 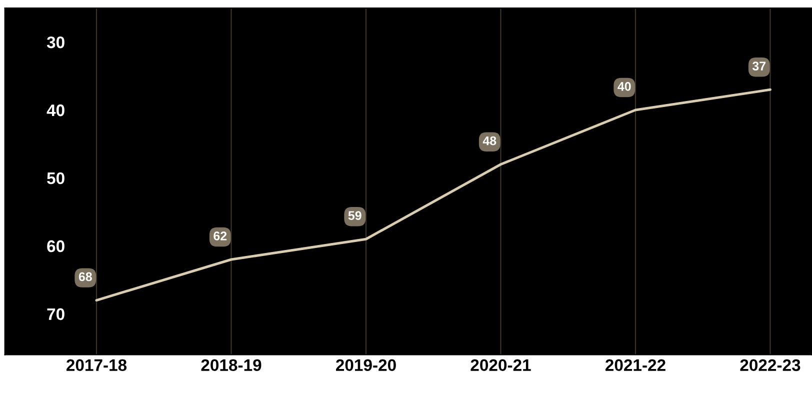 I want to click on data-label: 40, so click(x=624, y=86).